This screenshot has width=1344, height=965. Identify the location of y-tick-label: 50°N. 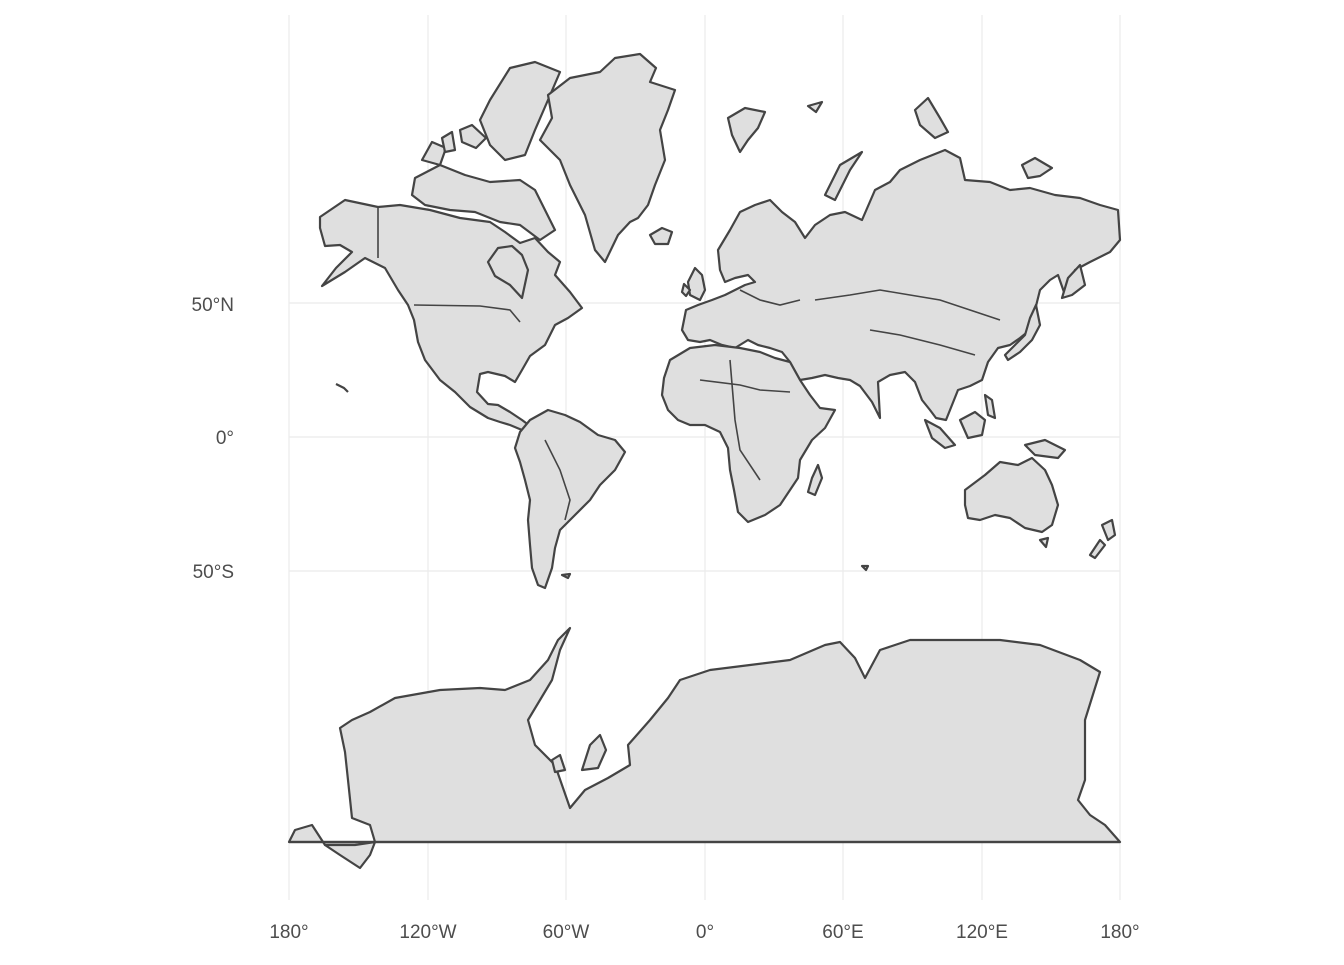
(213, 305).